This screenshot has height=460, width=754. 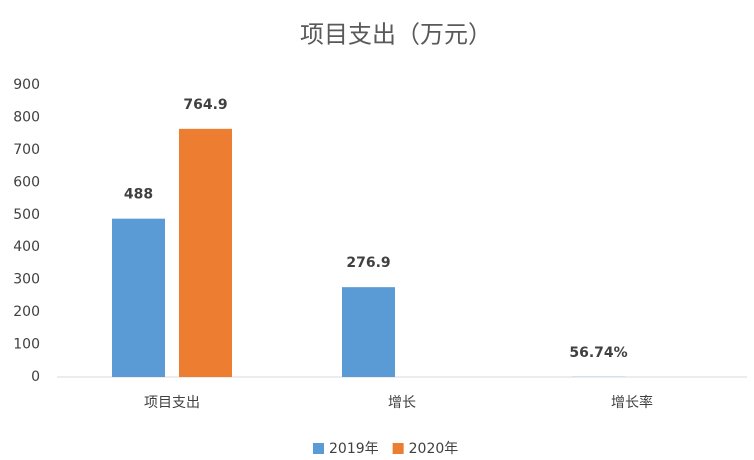 I want to click on value-label: 56.74%, so click(x=598, y=353).